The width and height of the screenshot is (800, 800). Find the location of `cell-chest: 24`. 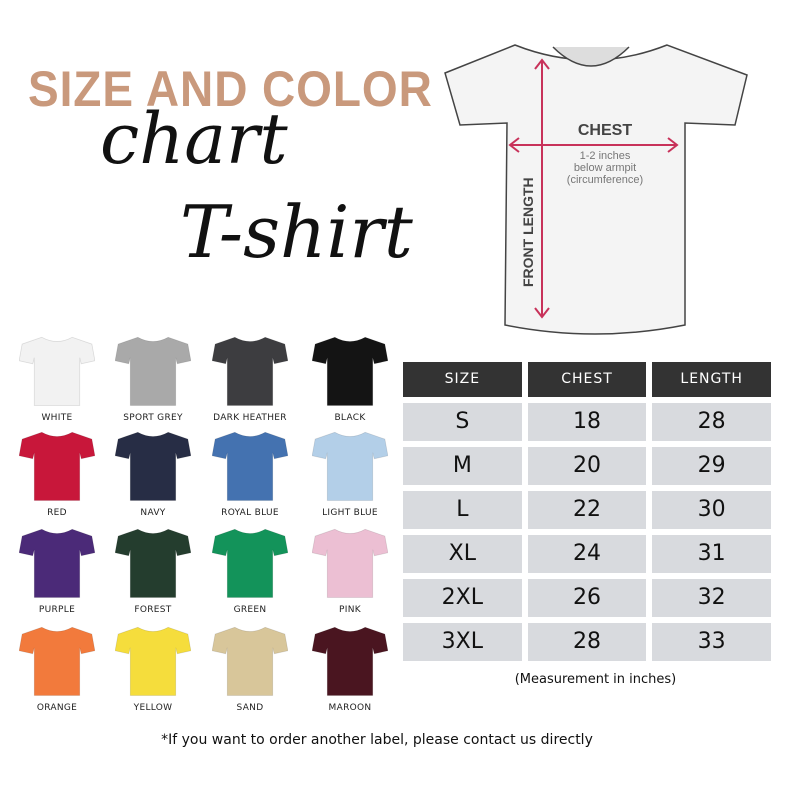

cell-chest: 24 is located at coordinates (587, 554).